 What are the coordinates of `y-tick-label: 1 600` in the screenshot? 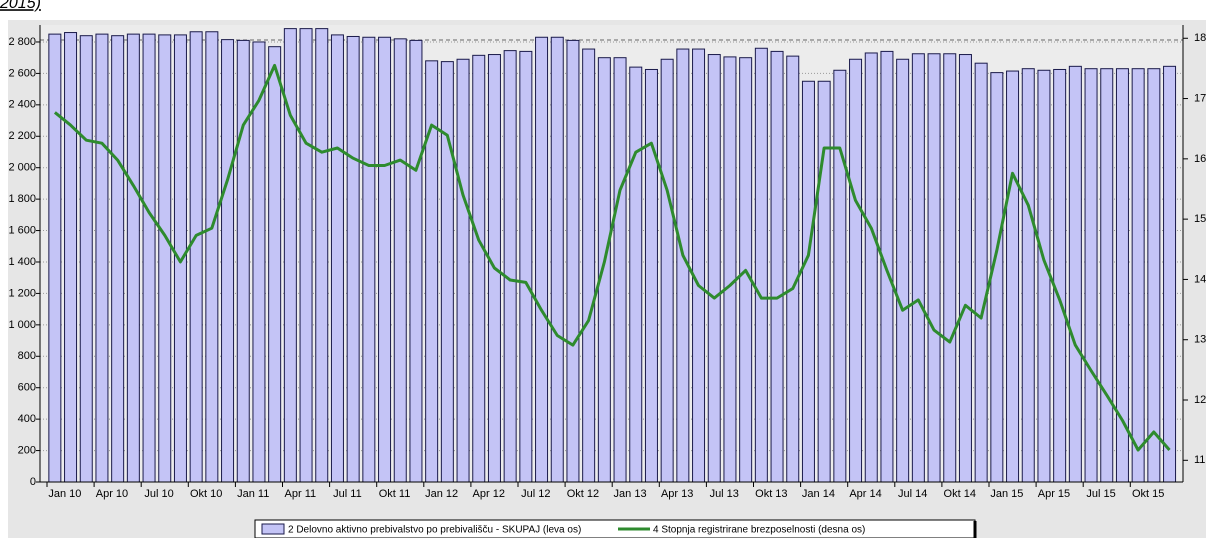 It's located at (22, 230).